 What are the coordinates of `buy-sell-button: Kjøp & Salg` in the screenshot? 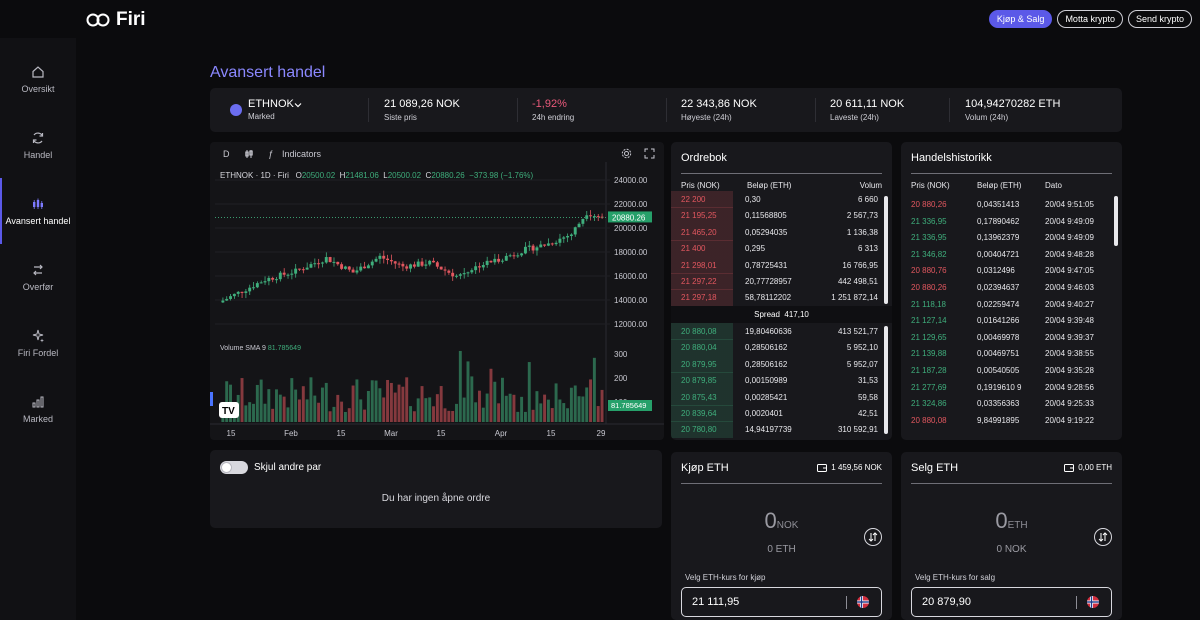 It's located at (1020, 19).